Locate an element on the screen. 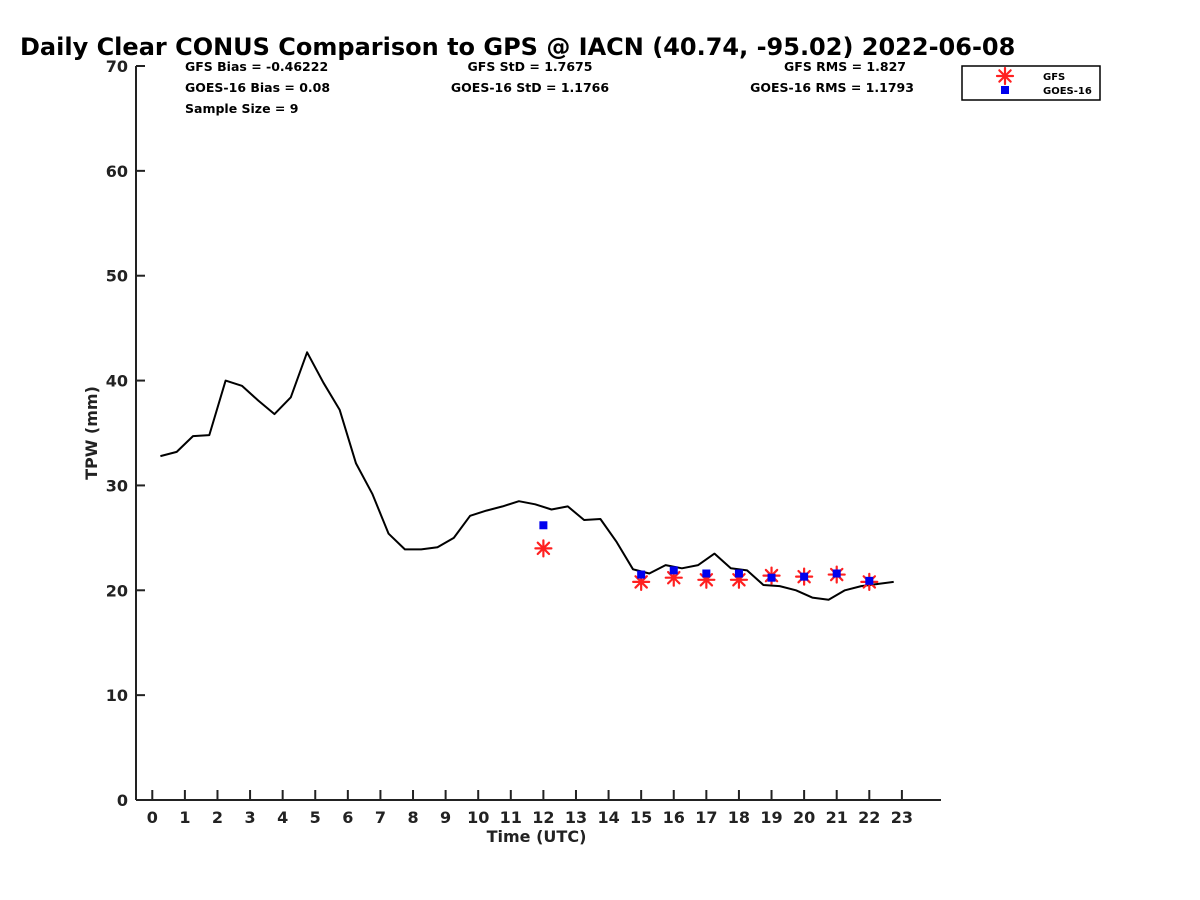 Image resolution: width=1200 pixels, height=900 pixels. y-tick-label: 50 is located at coordinates (117, 276).